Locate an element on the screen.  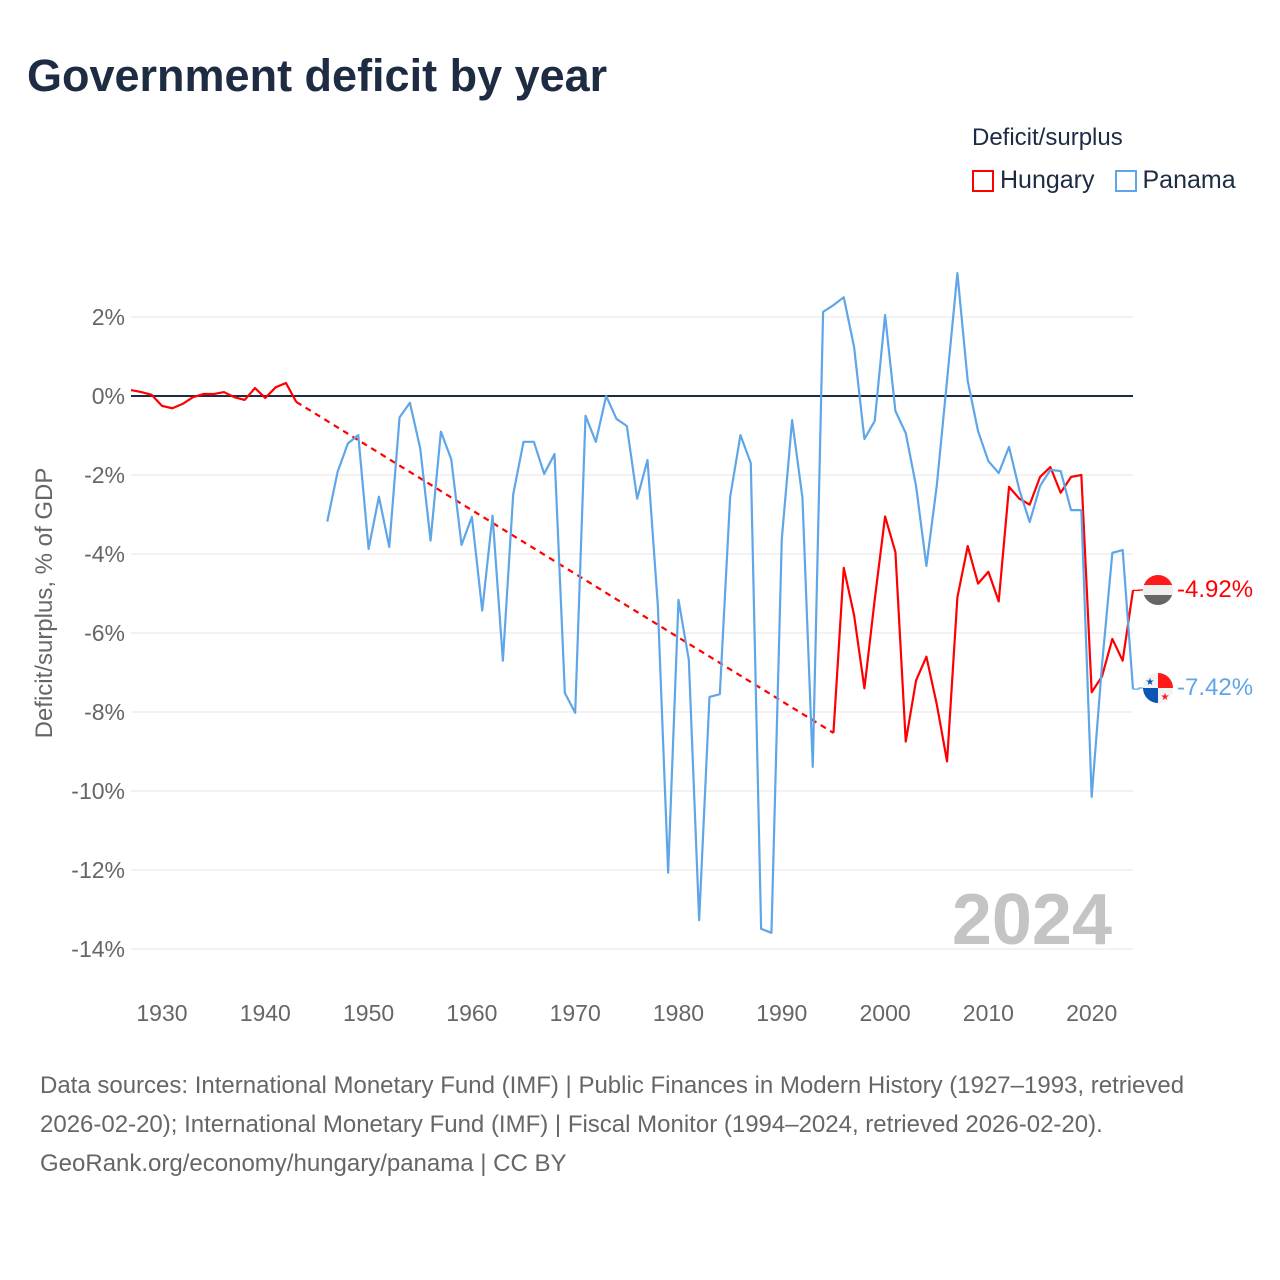
legend-label-panama: Panama is located at coordinates (1189, 180).